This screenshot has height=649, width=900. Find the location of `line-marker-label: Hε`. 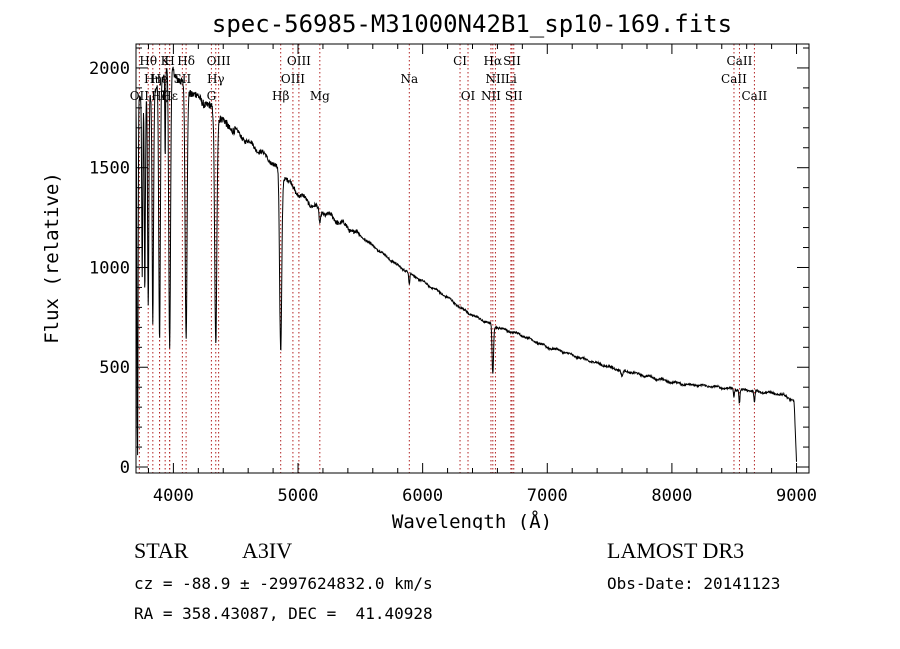

line-marker-label: Hε is located at coordinates (169, 96).